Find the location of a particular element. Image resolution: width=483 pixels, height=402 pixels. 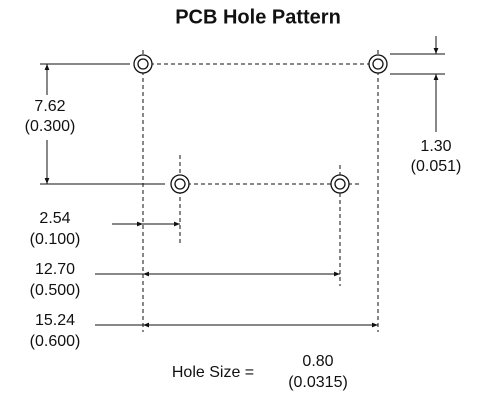

dim-inch: (0.600) is located at coordinates (55, 341).